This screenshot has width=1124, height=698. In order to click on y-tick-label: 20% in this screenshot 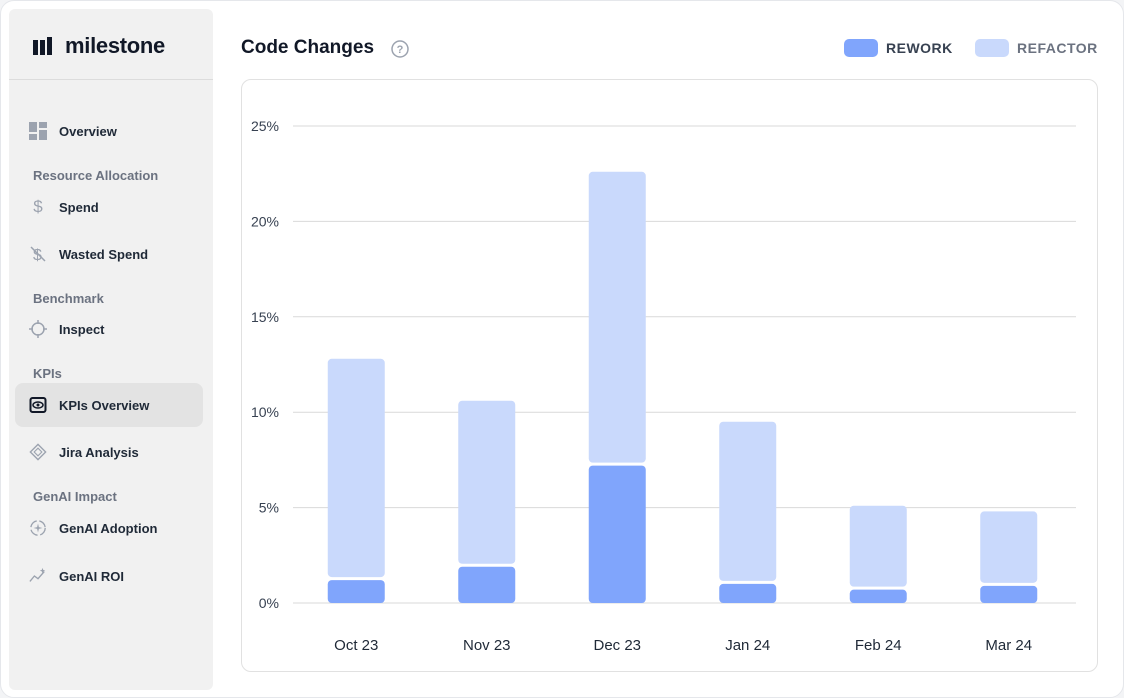, I will do `click(265, 221)`.